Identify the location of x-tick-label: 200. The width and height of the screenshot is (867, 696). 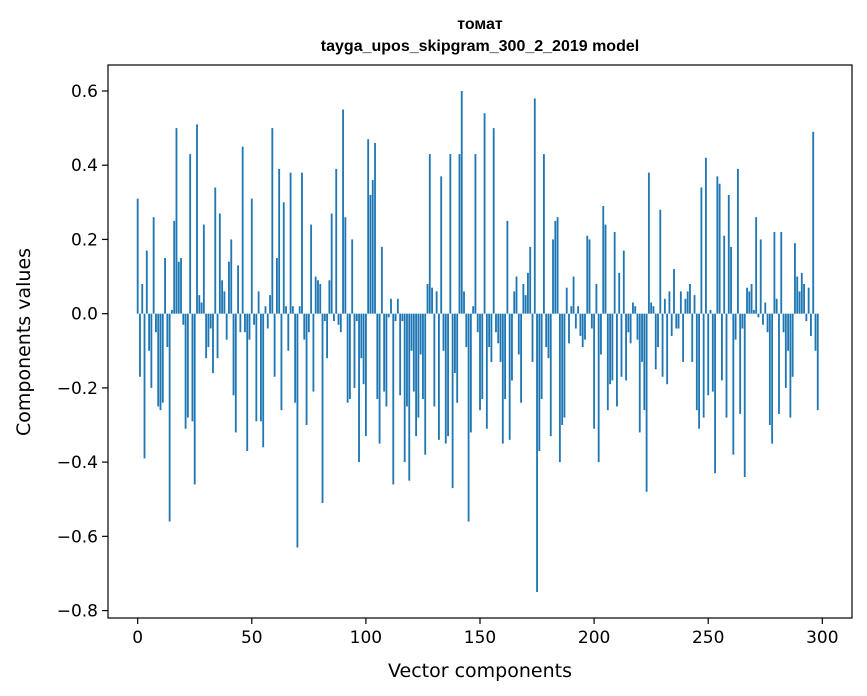
(594, 638).